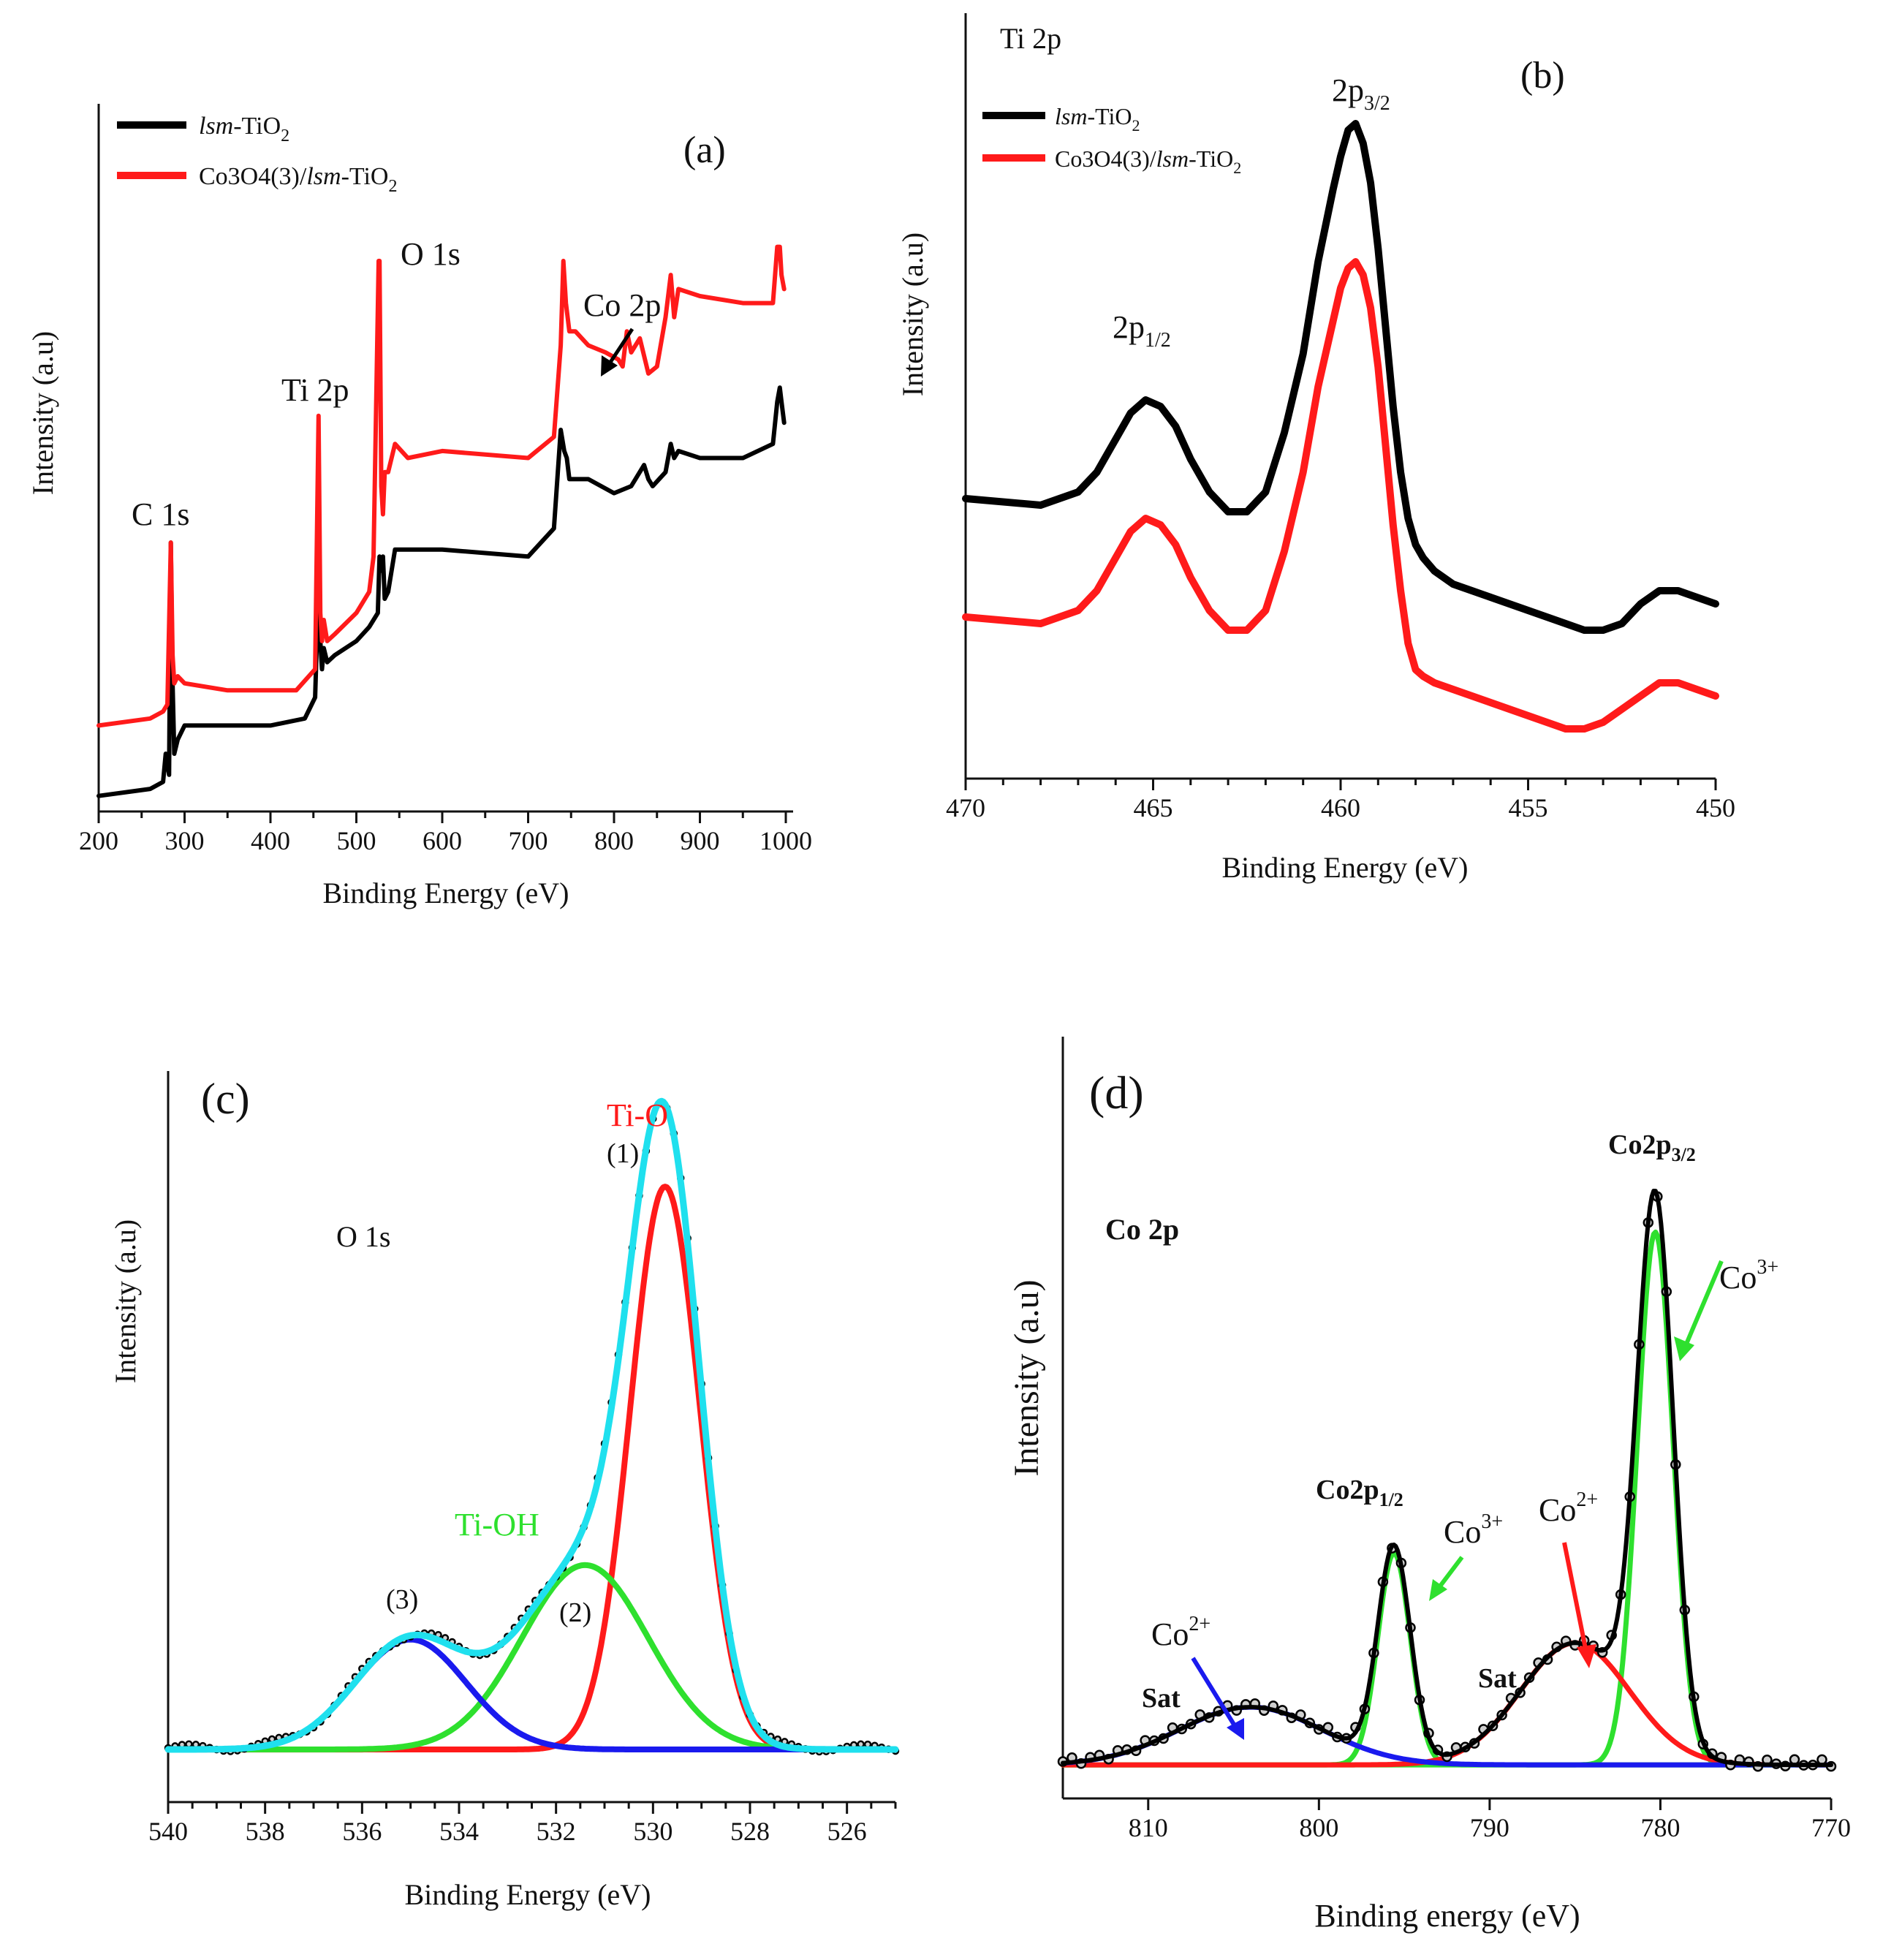 Image resolution: width=1883 pixels, height=1960 pixels. What do you see at coordinates (402, 1599) in the screenshot?
I see `panel-c-annotation-3: (3)` at bounding box center [402, 1599].